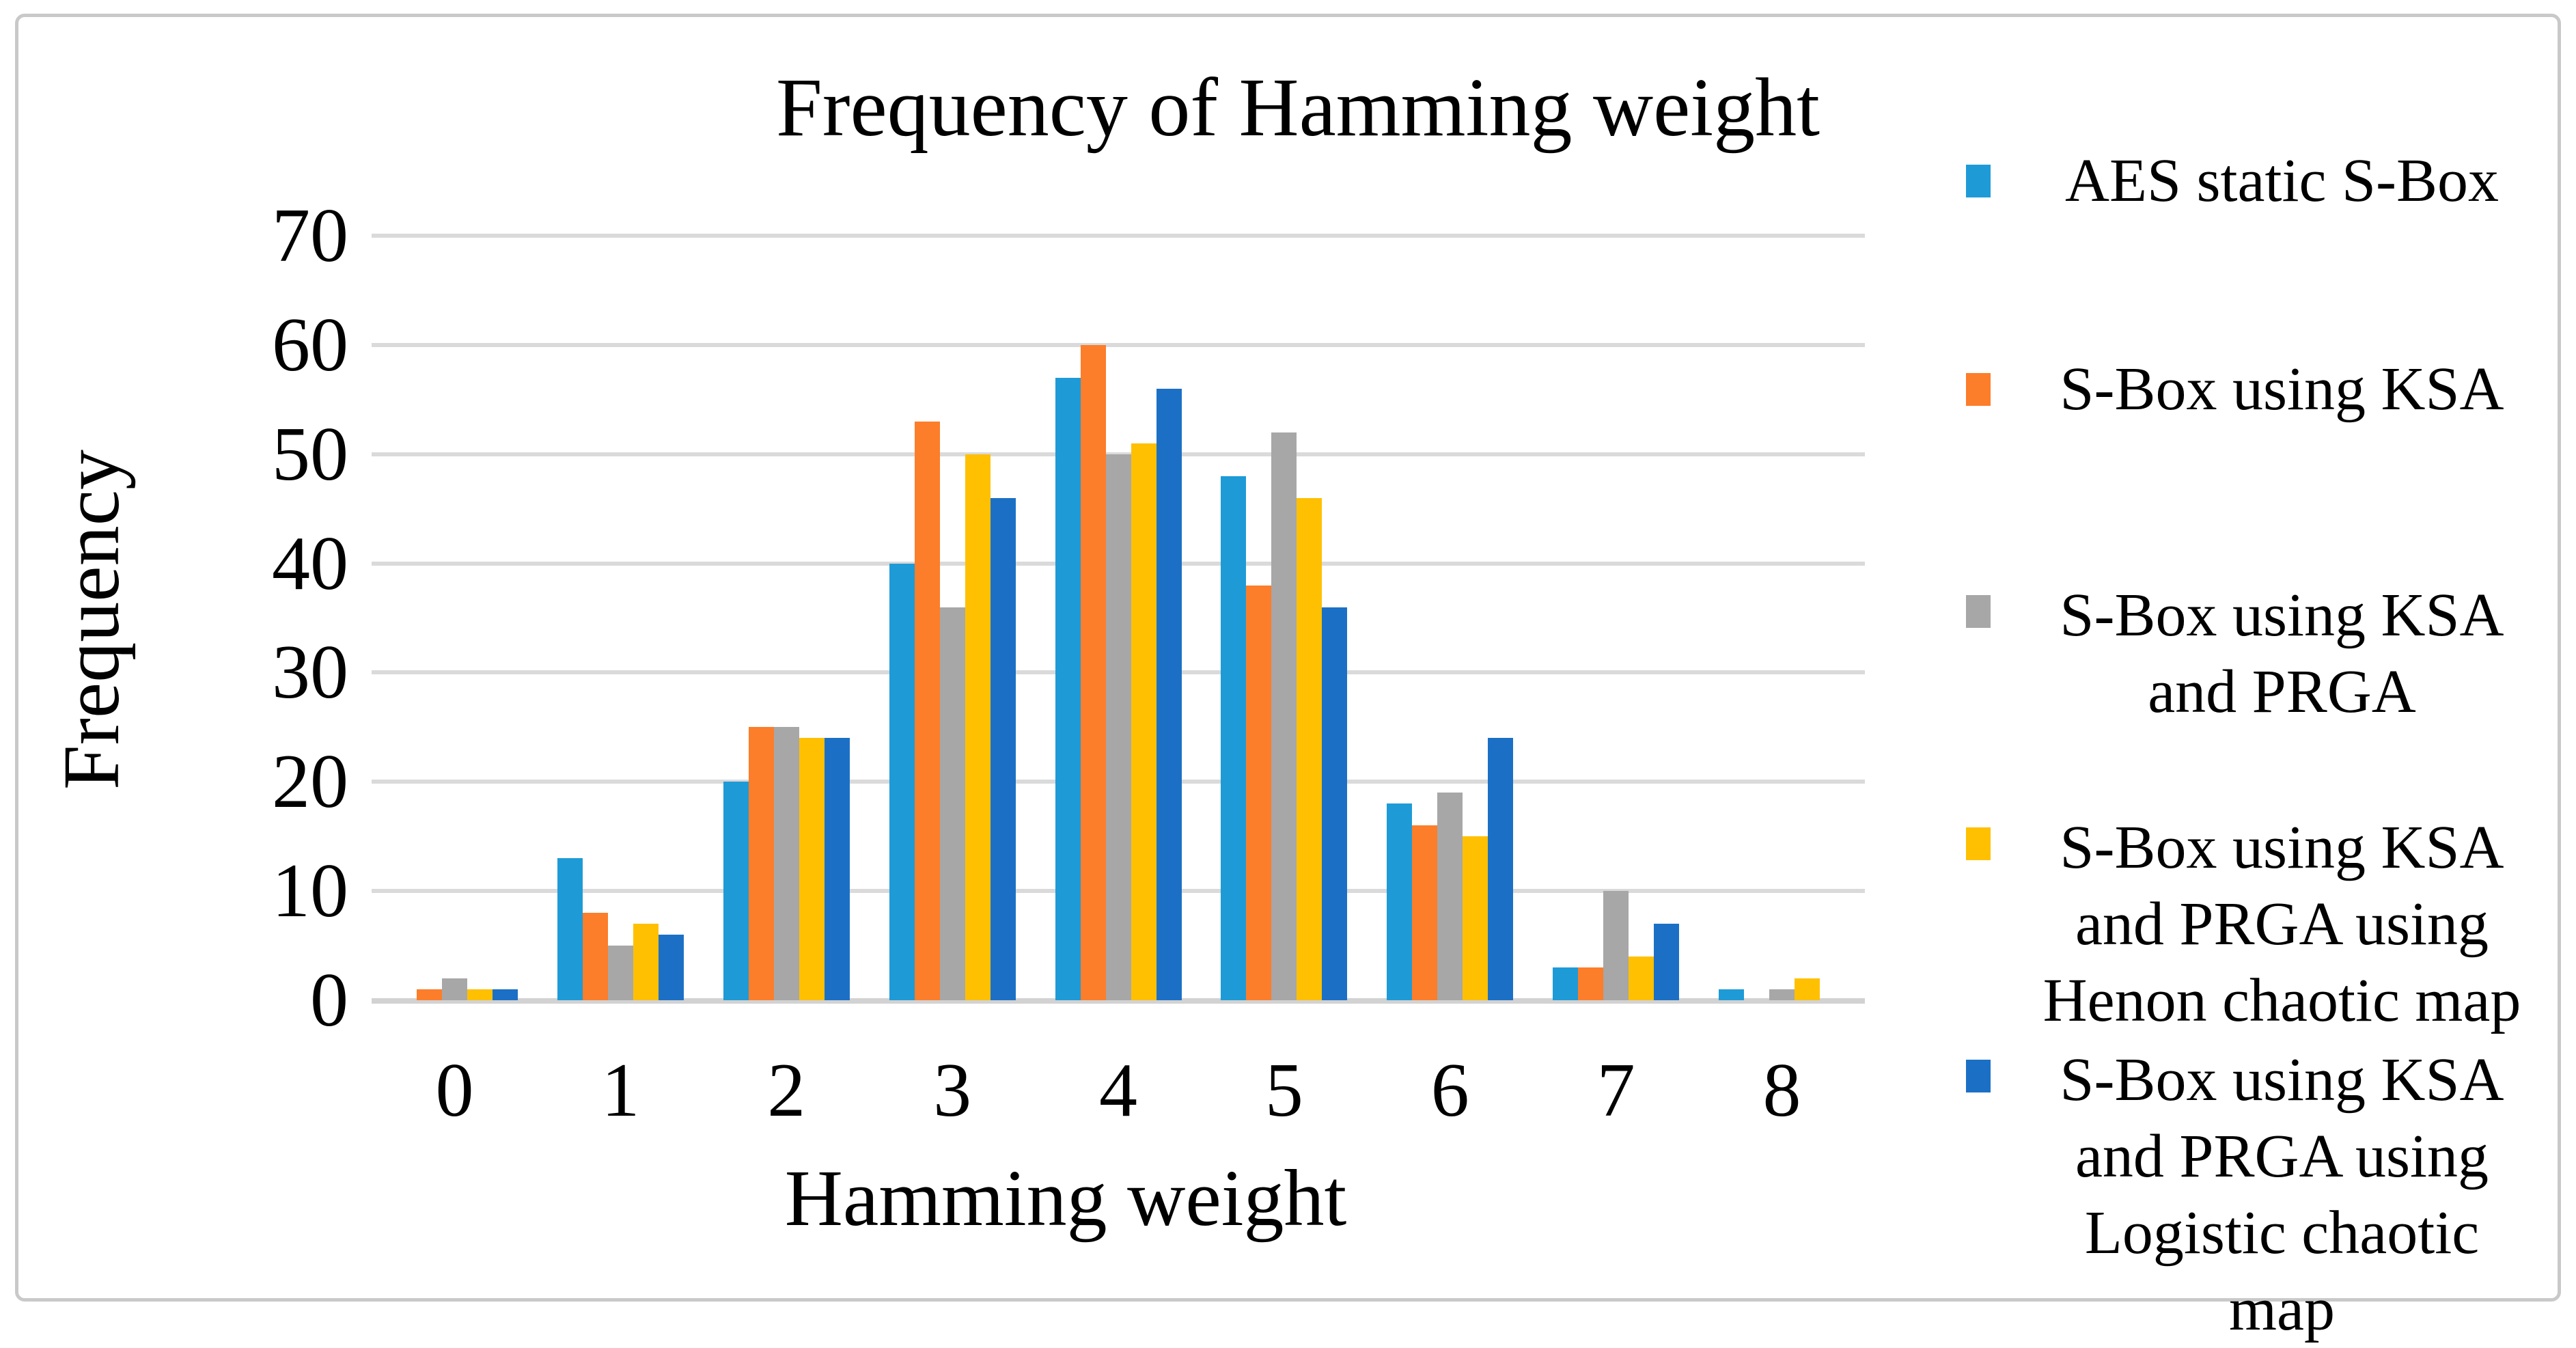  What do you see at coordinates (310, 344) in the screenshot?
I see `y-tick-label-60: 60` at bounding box center [310, 344].